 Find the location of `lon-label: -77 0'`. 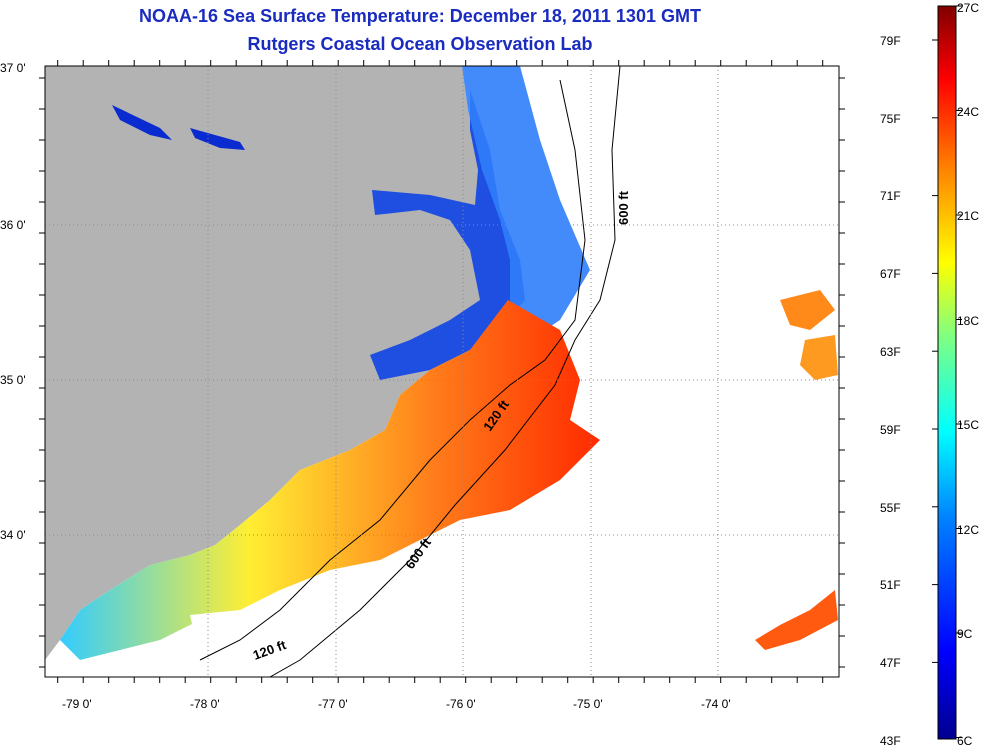

lon-label: -77 0' is located at coordinates (333, 704).